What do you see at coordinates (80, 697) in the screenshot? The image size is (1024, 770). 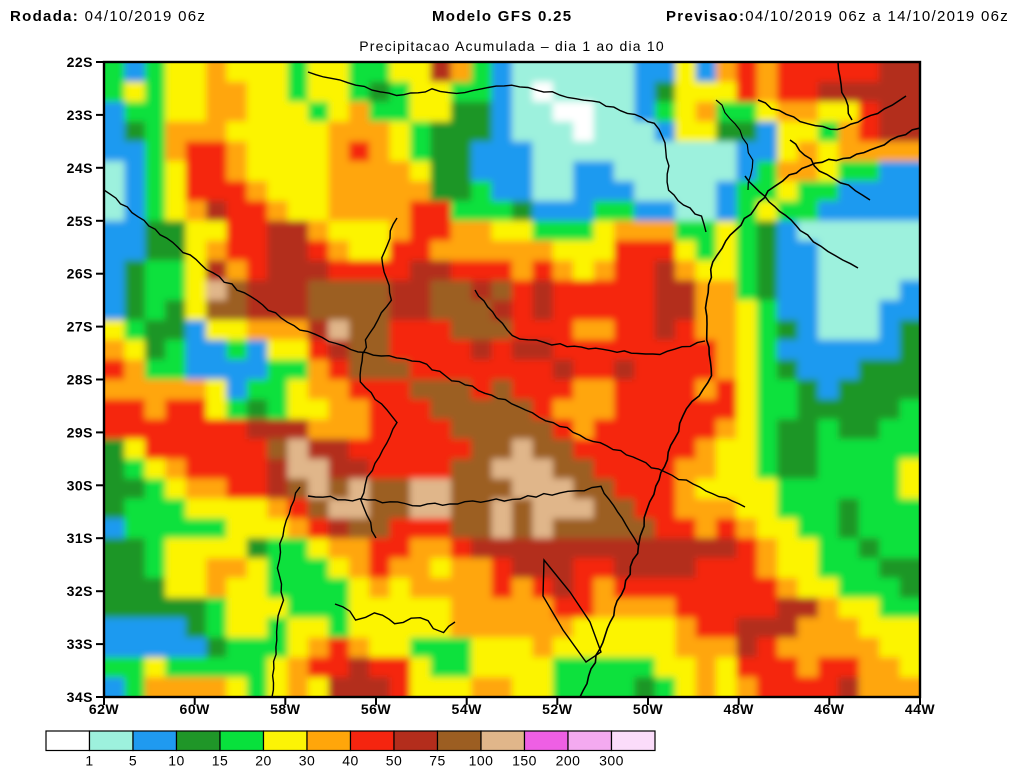 I see `svg-text: 34S` at bounding box center [80, 697].